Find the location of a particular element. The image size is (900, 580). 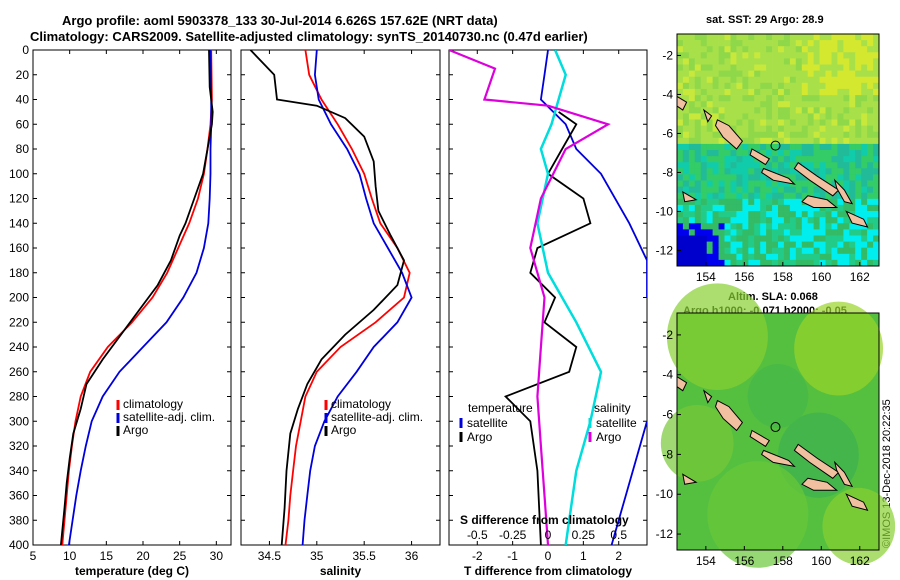

sst-map-title: sat. SST: 29 Argo: 28.9 is located at coordinates (765, 20).